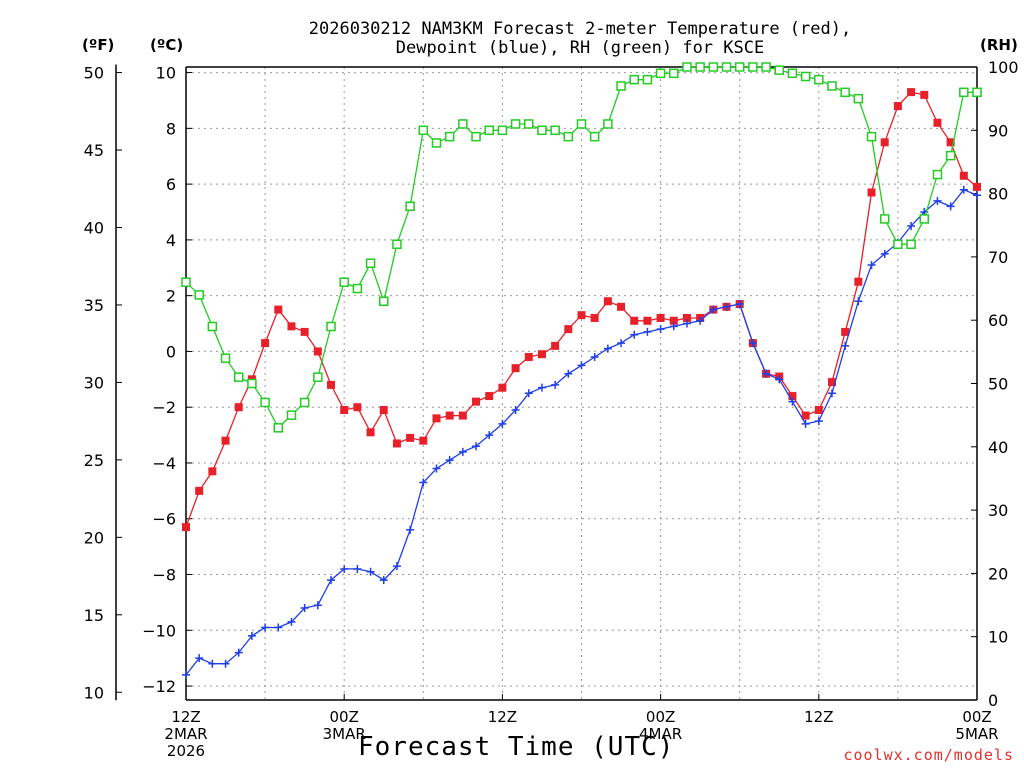  I want to click on credit-text: coolwx.com/models, so click(928, 755).